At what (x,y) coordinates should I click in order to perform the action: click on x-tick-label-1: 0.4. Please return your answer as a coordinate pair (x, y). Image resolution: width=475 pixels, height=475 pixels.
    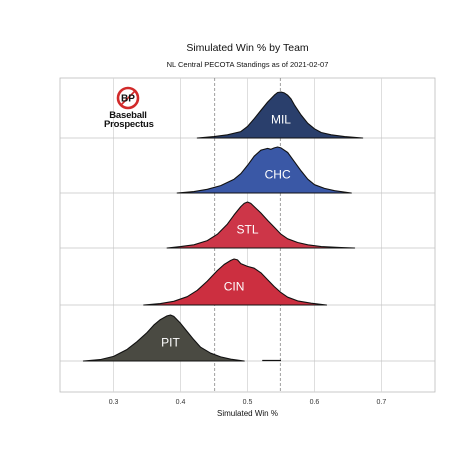
    Looking at the image, I should click on (181, 402).